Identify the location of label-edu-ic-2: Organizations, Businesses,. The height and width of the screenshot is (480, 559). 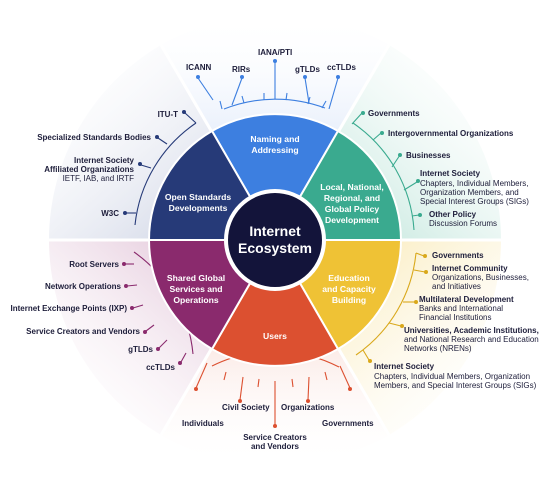
(480, 277).